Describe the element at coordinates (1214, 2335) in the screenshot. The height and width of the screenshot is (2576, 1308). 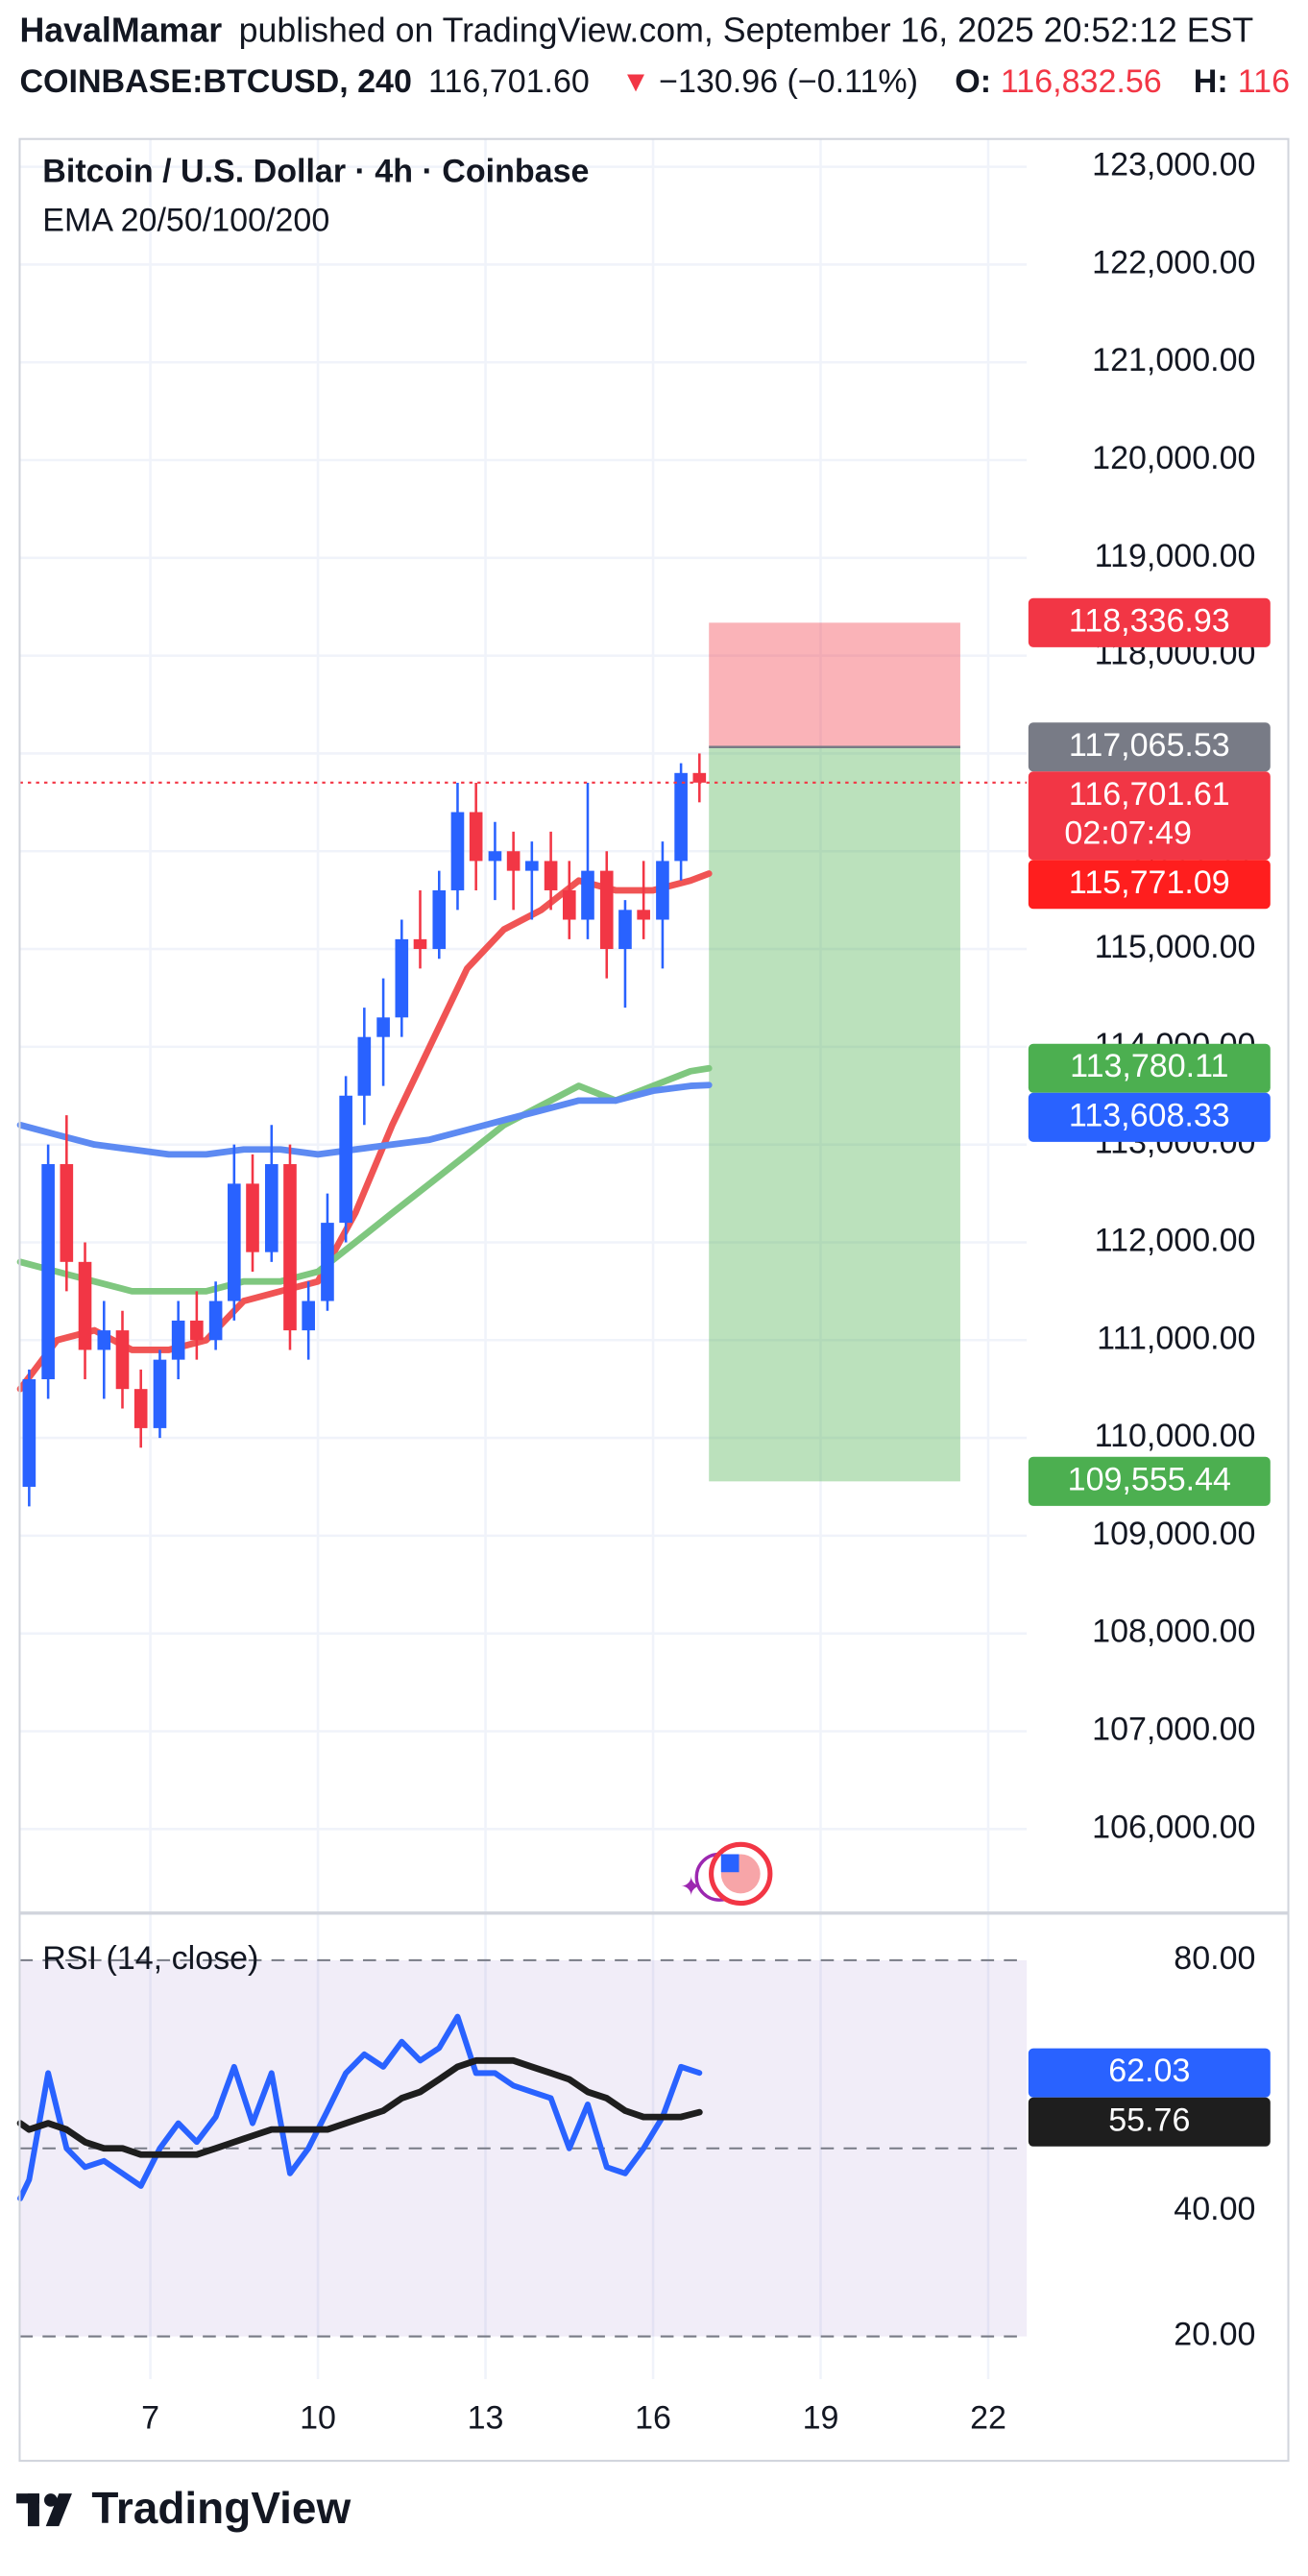
I see `y-tick-label: 20.00` at that location.